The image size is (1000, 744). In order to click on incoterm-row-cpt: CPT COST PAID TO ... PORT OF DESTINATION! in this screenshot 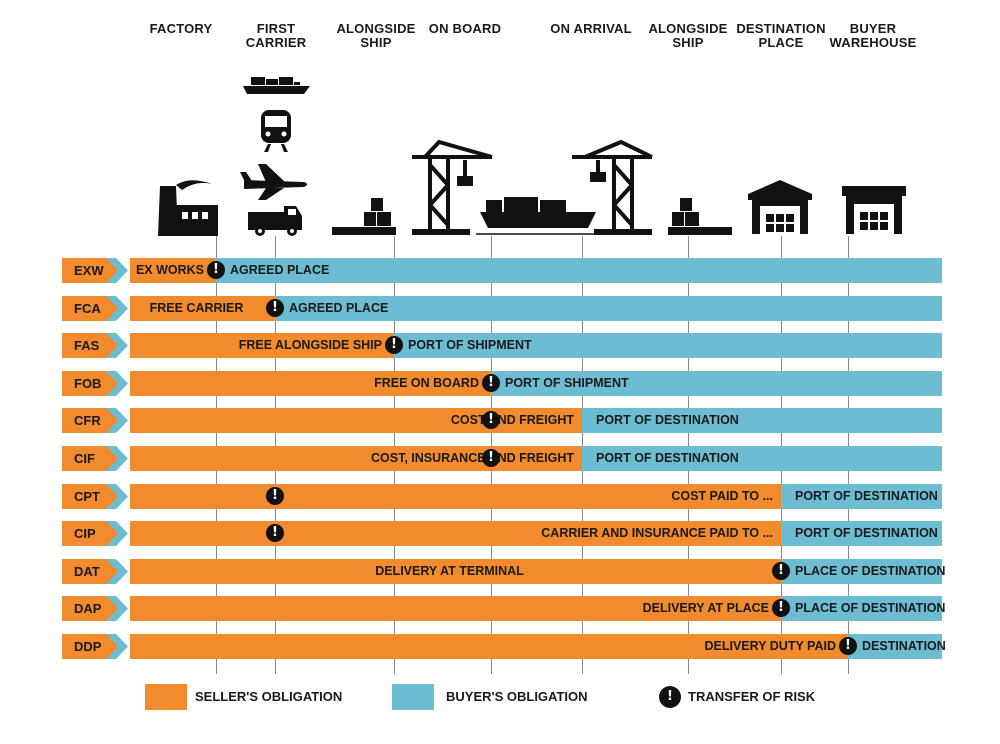, I will do `click(502, 496)`.